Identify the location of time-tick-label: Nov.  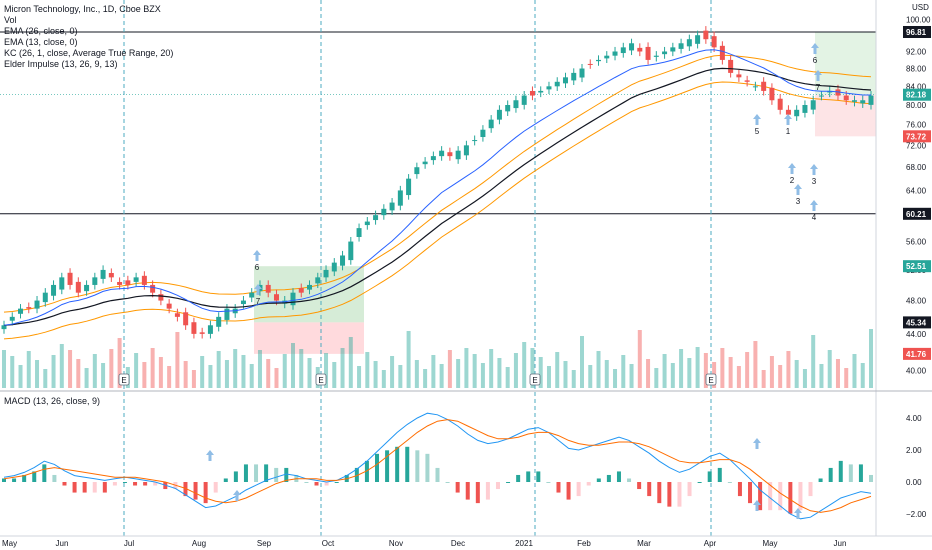
(396, 543).